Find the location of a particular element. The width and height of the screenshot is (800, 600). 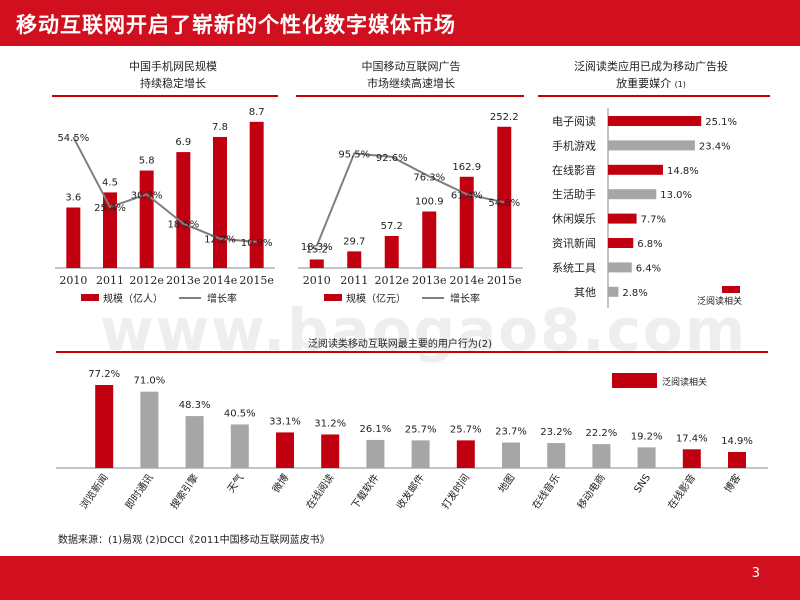

media-category-label: 休闲娱乐 is located at coordinates (574, 219).